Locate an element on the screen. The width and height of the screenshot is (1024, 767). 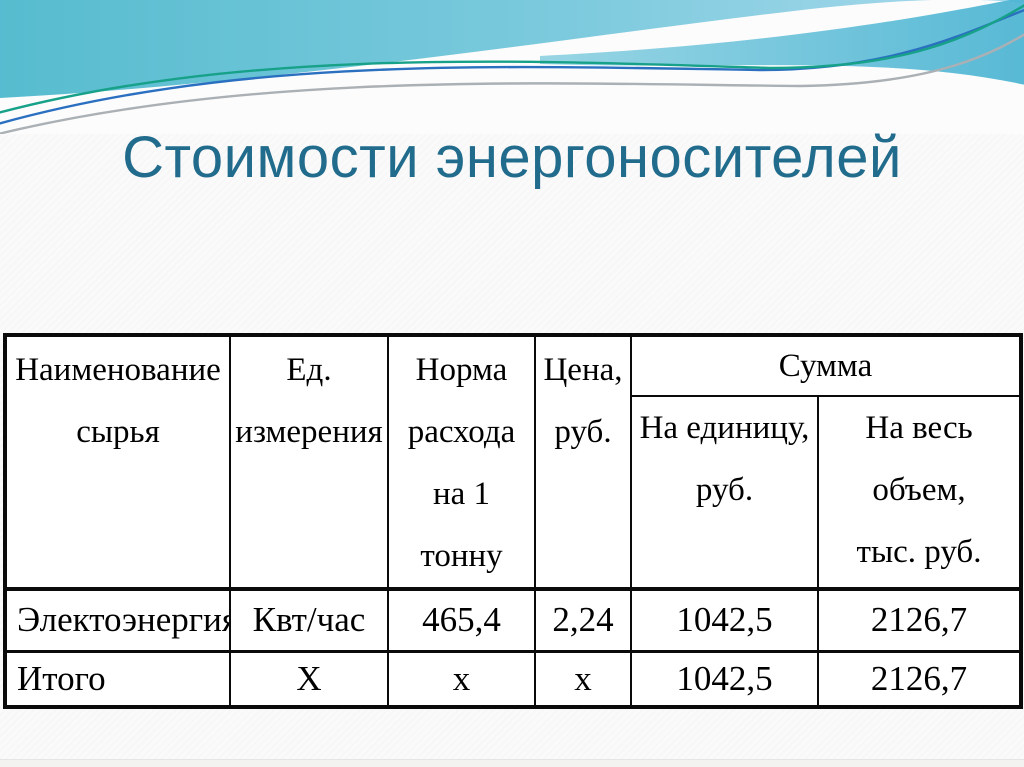
table-row-total: Итого X x x 1042,5 2126,7 is located at coordinates (513, 679).